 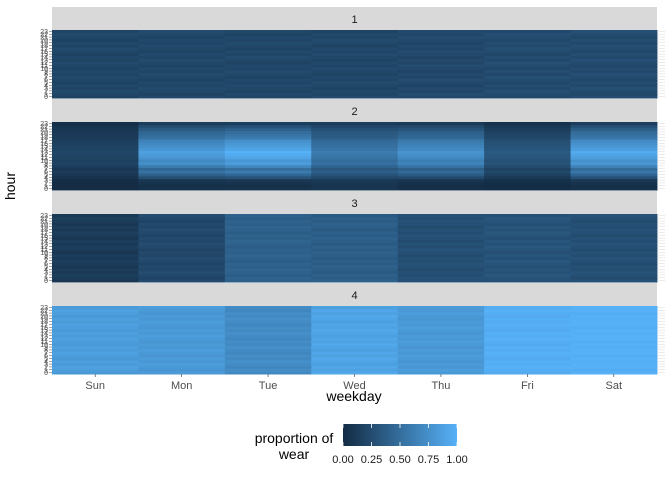 I want to click on y-tick-label: 21, so click(x=44, y=130).